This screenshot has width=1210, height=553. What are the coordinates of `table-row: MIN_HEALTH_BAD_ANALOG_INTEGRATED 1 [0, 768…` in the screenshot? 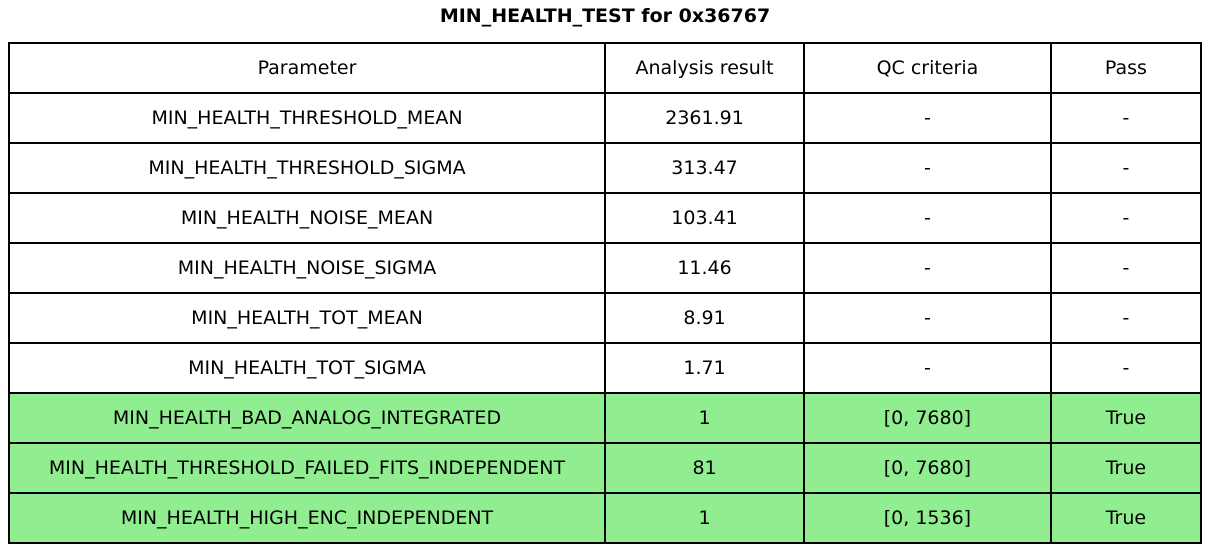 It's located at (605, 418).